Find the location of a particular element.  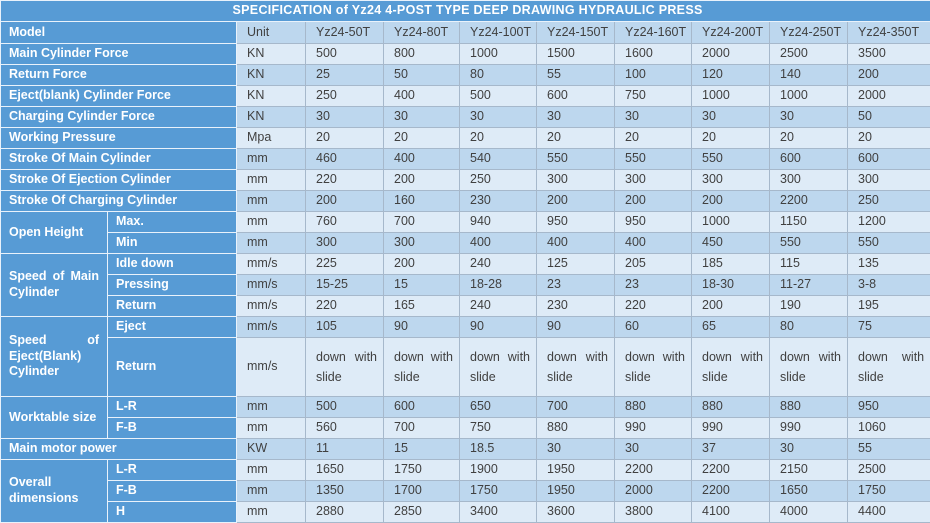

value-cell: 23 is located at coordinates (653, 285).